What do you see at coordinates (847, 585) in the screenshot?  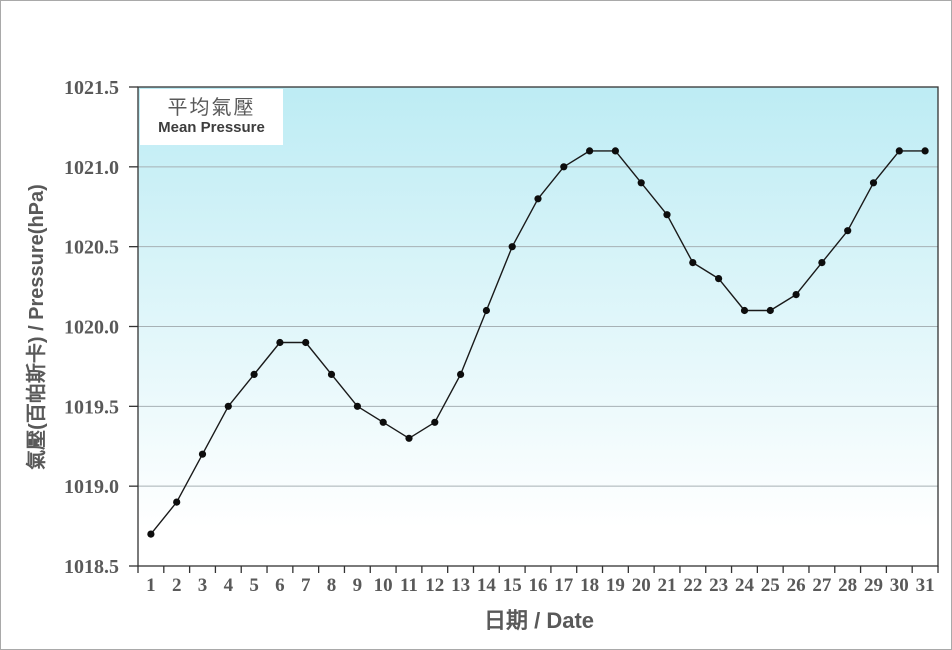 I see `x-tick-label: 28` at bounding box center [847, 585].